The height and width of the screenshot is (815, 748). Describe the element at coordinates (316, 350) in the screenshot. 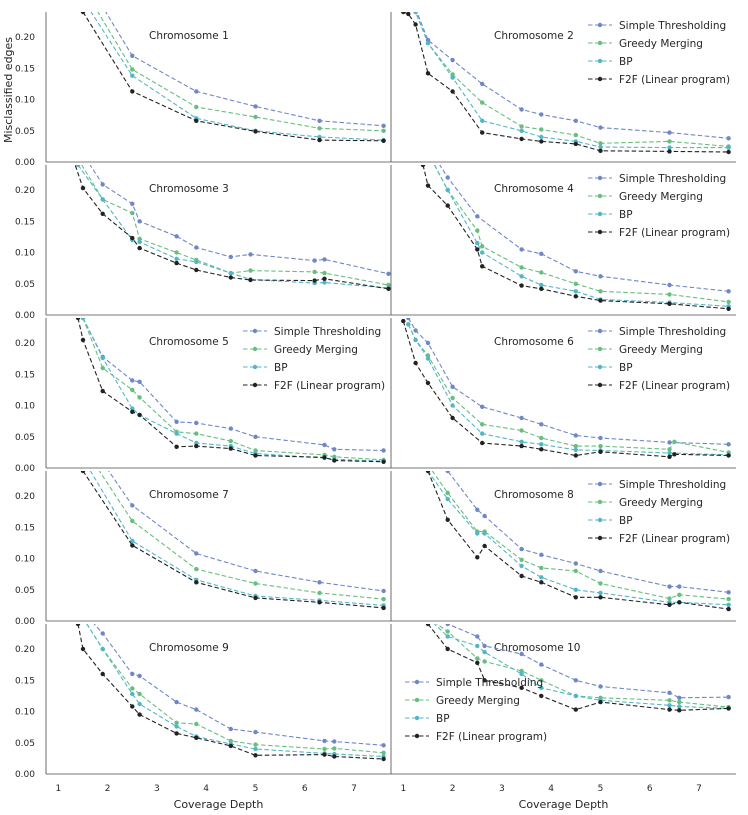

I see `legend-entry-label: Greedy Merging` at that location.